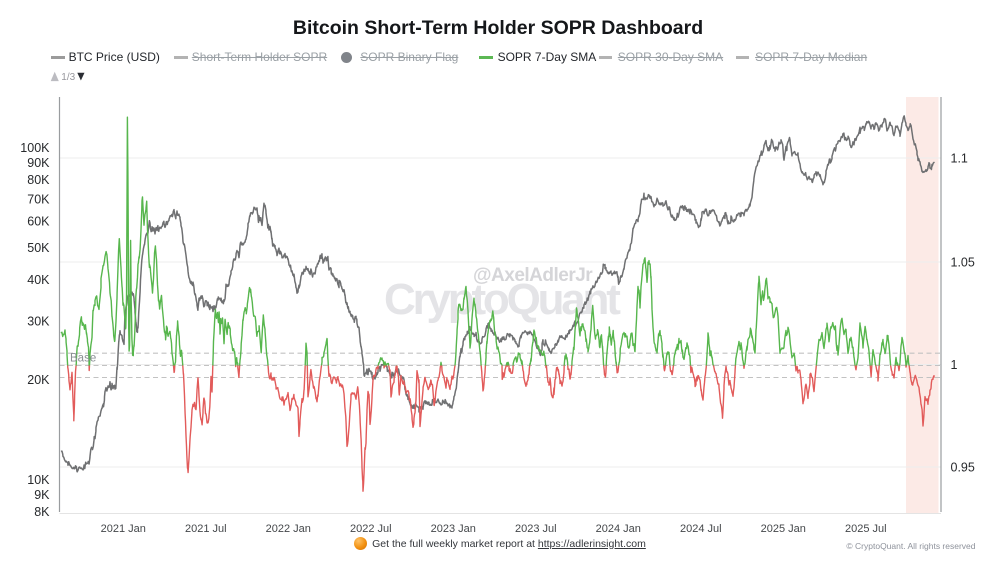 The image size is (1000, 563). What do you see at coordinates (453, 529) in the screenshot?
I see `svg-text: 2023 Jan` at bounding box center [453, 529].